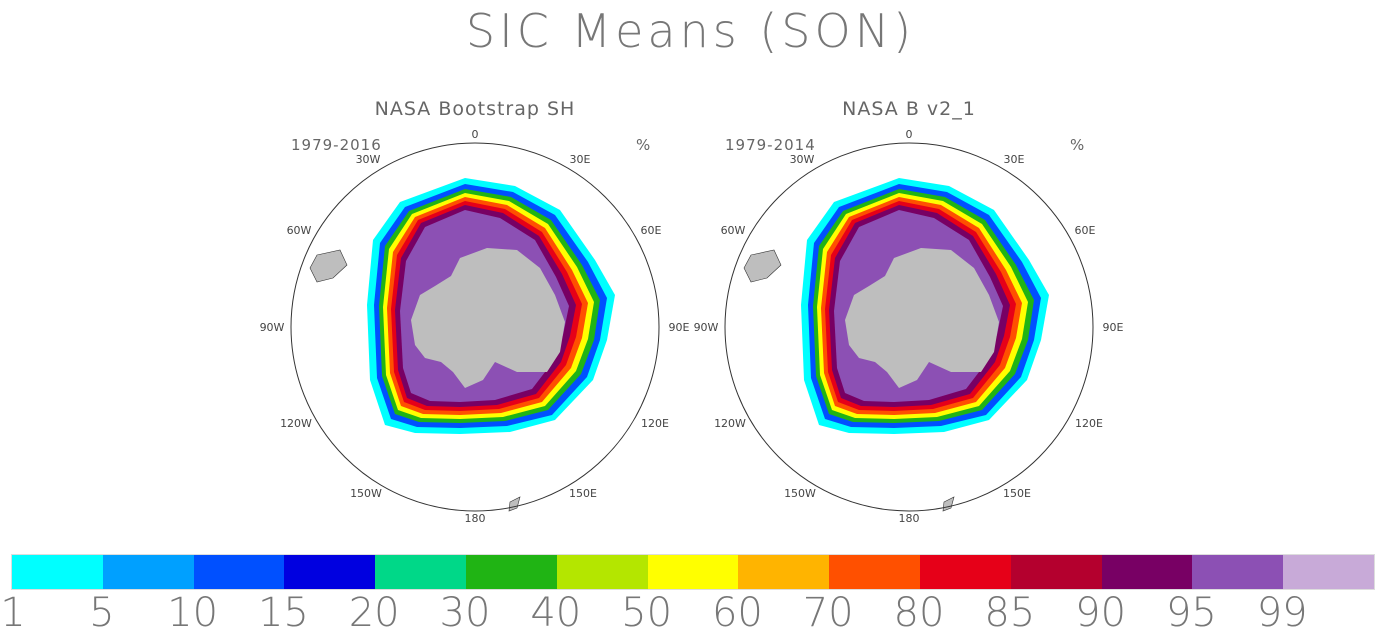 Image resolution: width=1381 pixels, height=636 pixels. What do you see at coordinates (556, 613) in the screenshot?
I see `colorbar-tick-label: 40` at bounding box center [556, 613].